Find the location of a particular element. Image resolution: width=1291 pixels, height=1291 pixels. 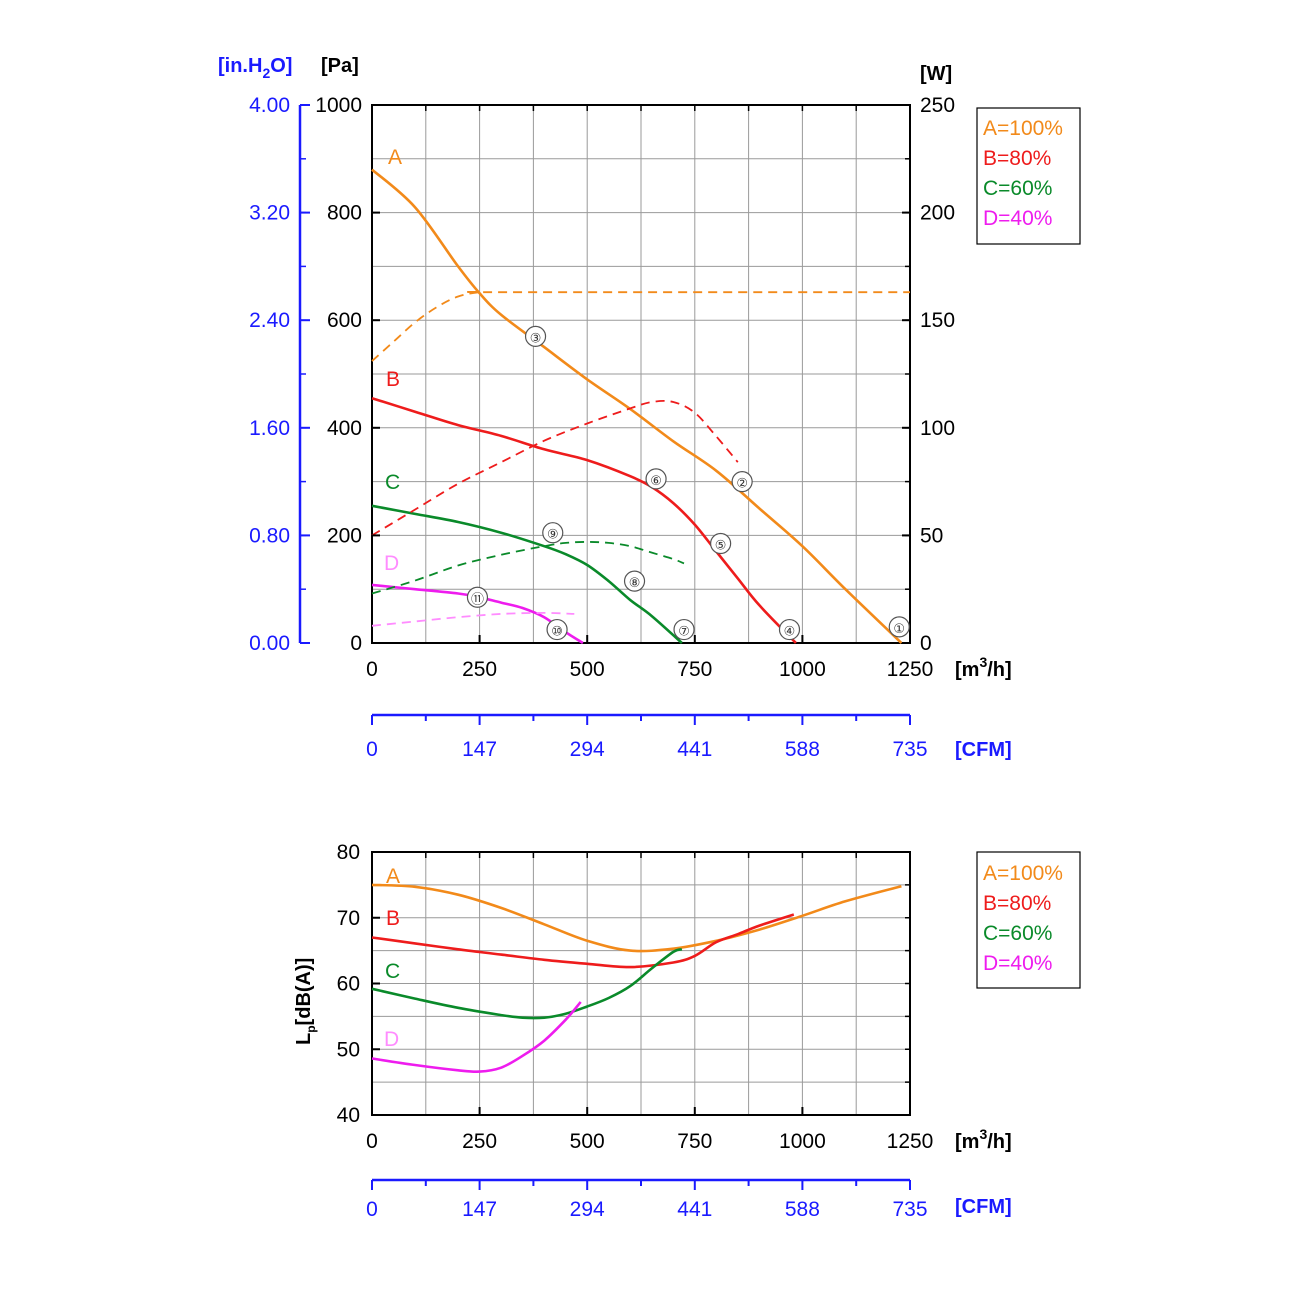

top-cfm-tick-label: 588 is located at coordinates (802, 749).